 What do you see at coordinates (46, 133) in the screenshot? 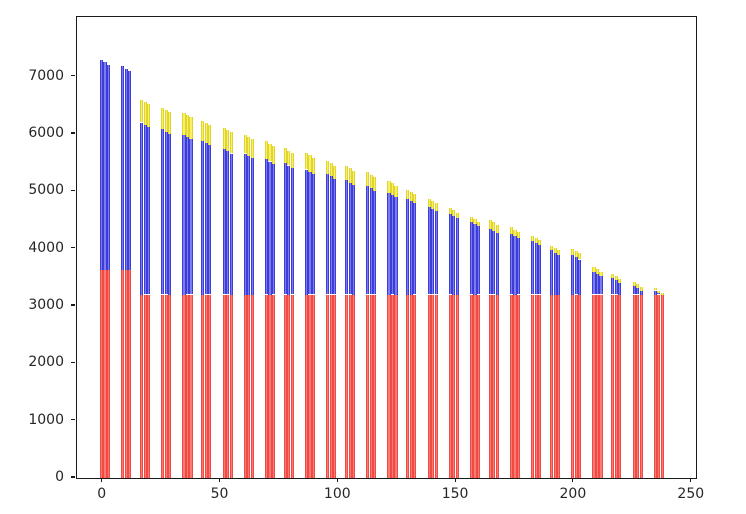
I see `y-tick-label: 6000` at bounding box center [46, 133].